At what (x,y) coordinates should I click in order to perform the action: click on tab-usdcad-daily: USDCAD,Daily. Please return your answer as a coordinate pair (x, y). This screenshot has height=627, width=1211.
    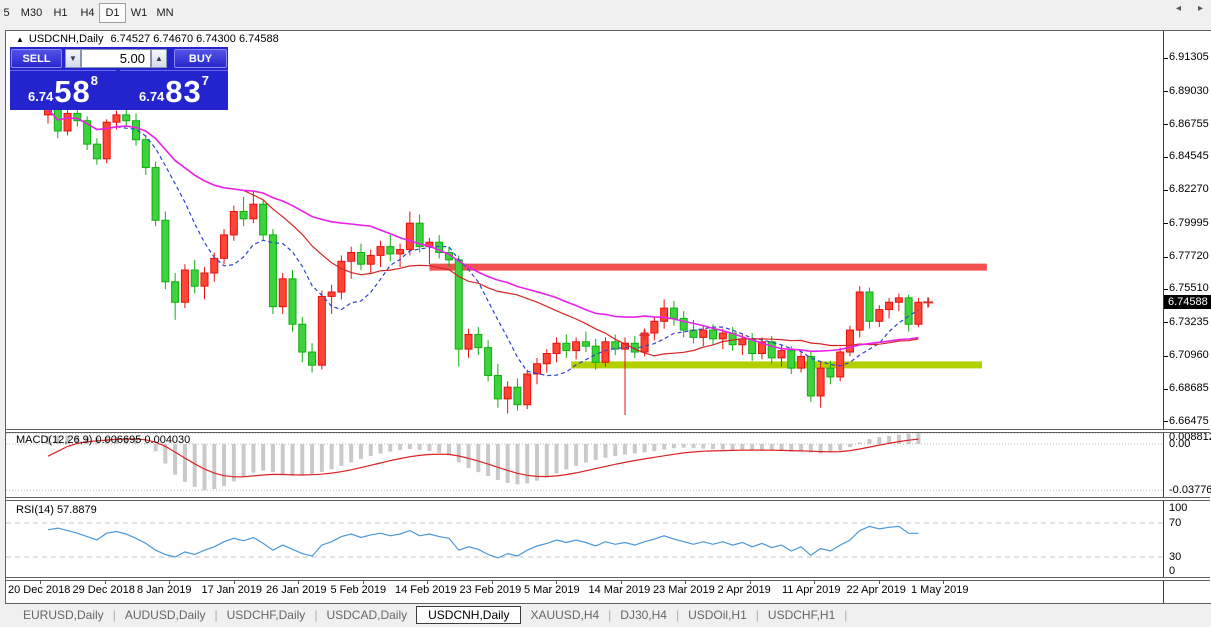
    Looking at the image, I should click on (367, 614).